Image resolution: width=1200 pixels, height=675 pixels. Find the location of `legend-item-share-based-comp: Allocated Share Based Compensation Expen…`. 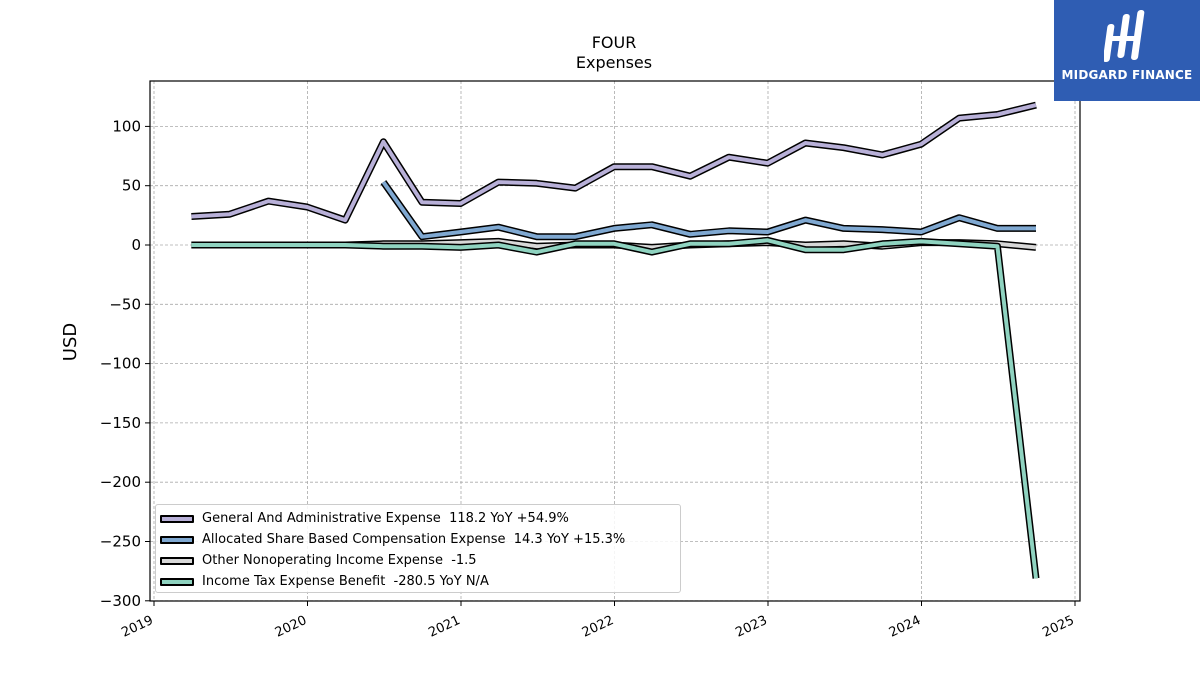

legend-item-share-based-comp: Allocated Share Based Compensation Expen… is located at coordinates (420, 539).